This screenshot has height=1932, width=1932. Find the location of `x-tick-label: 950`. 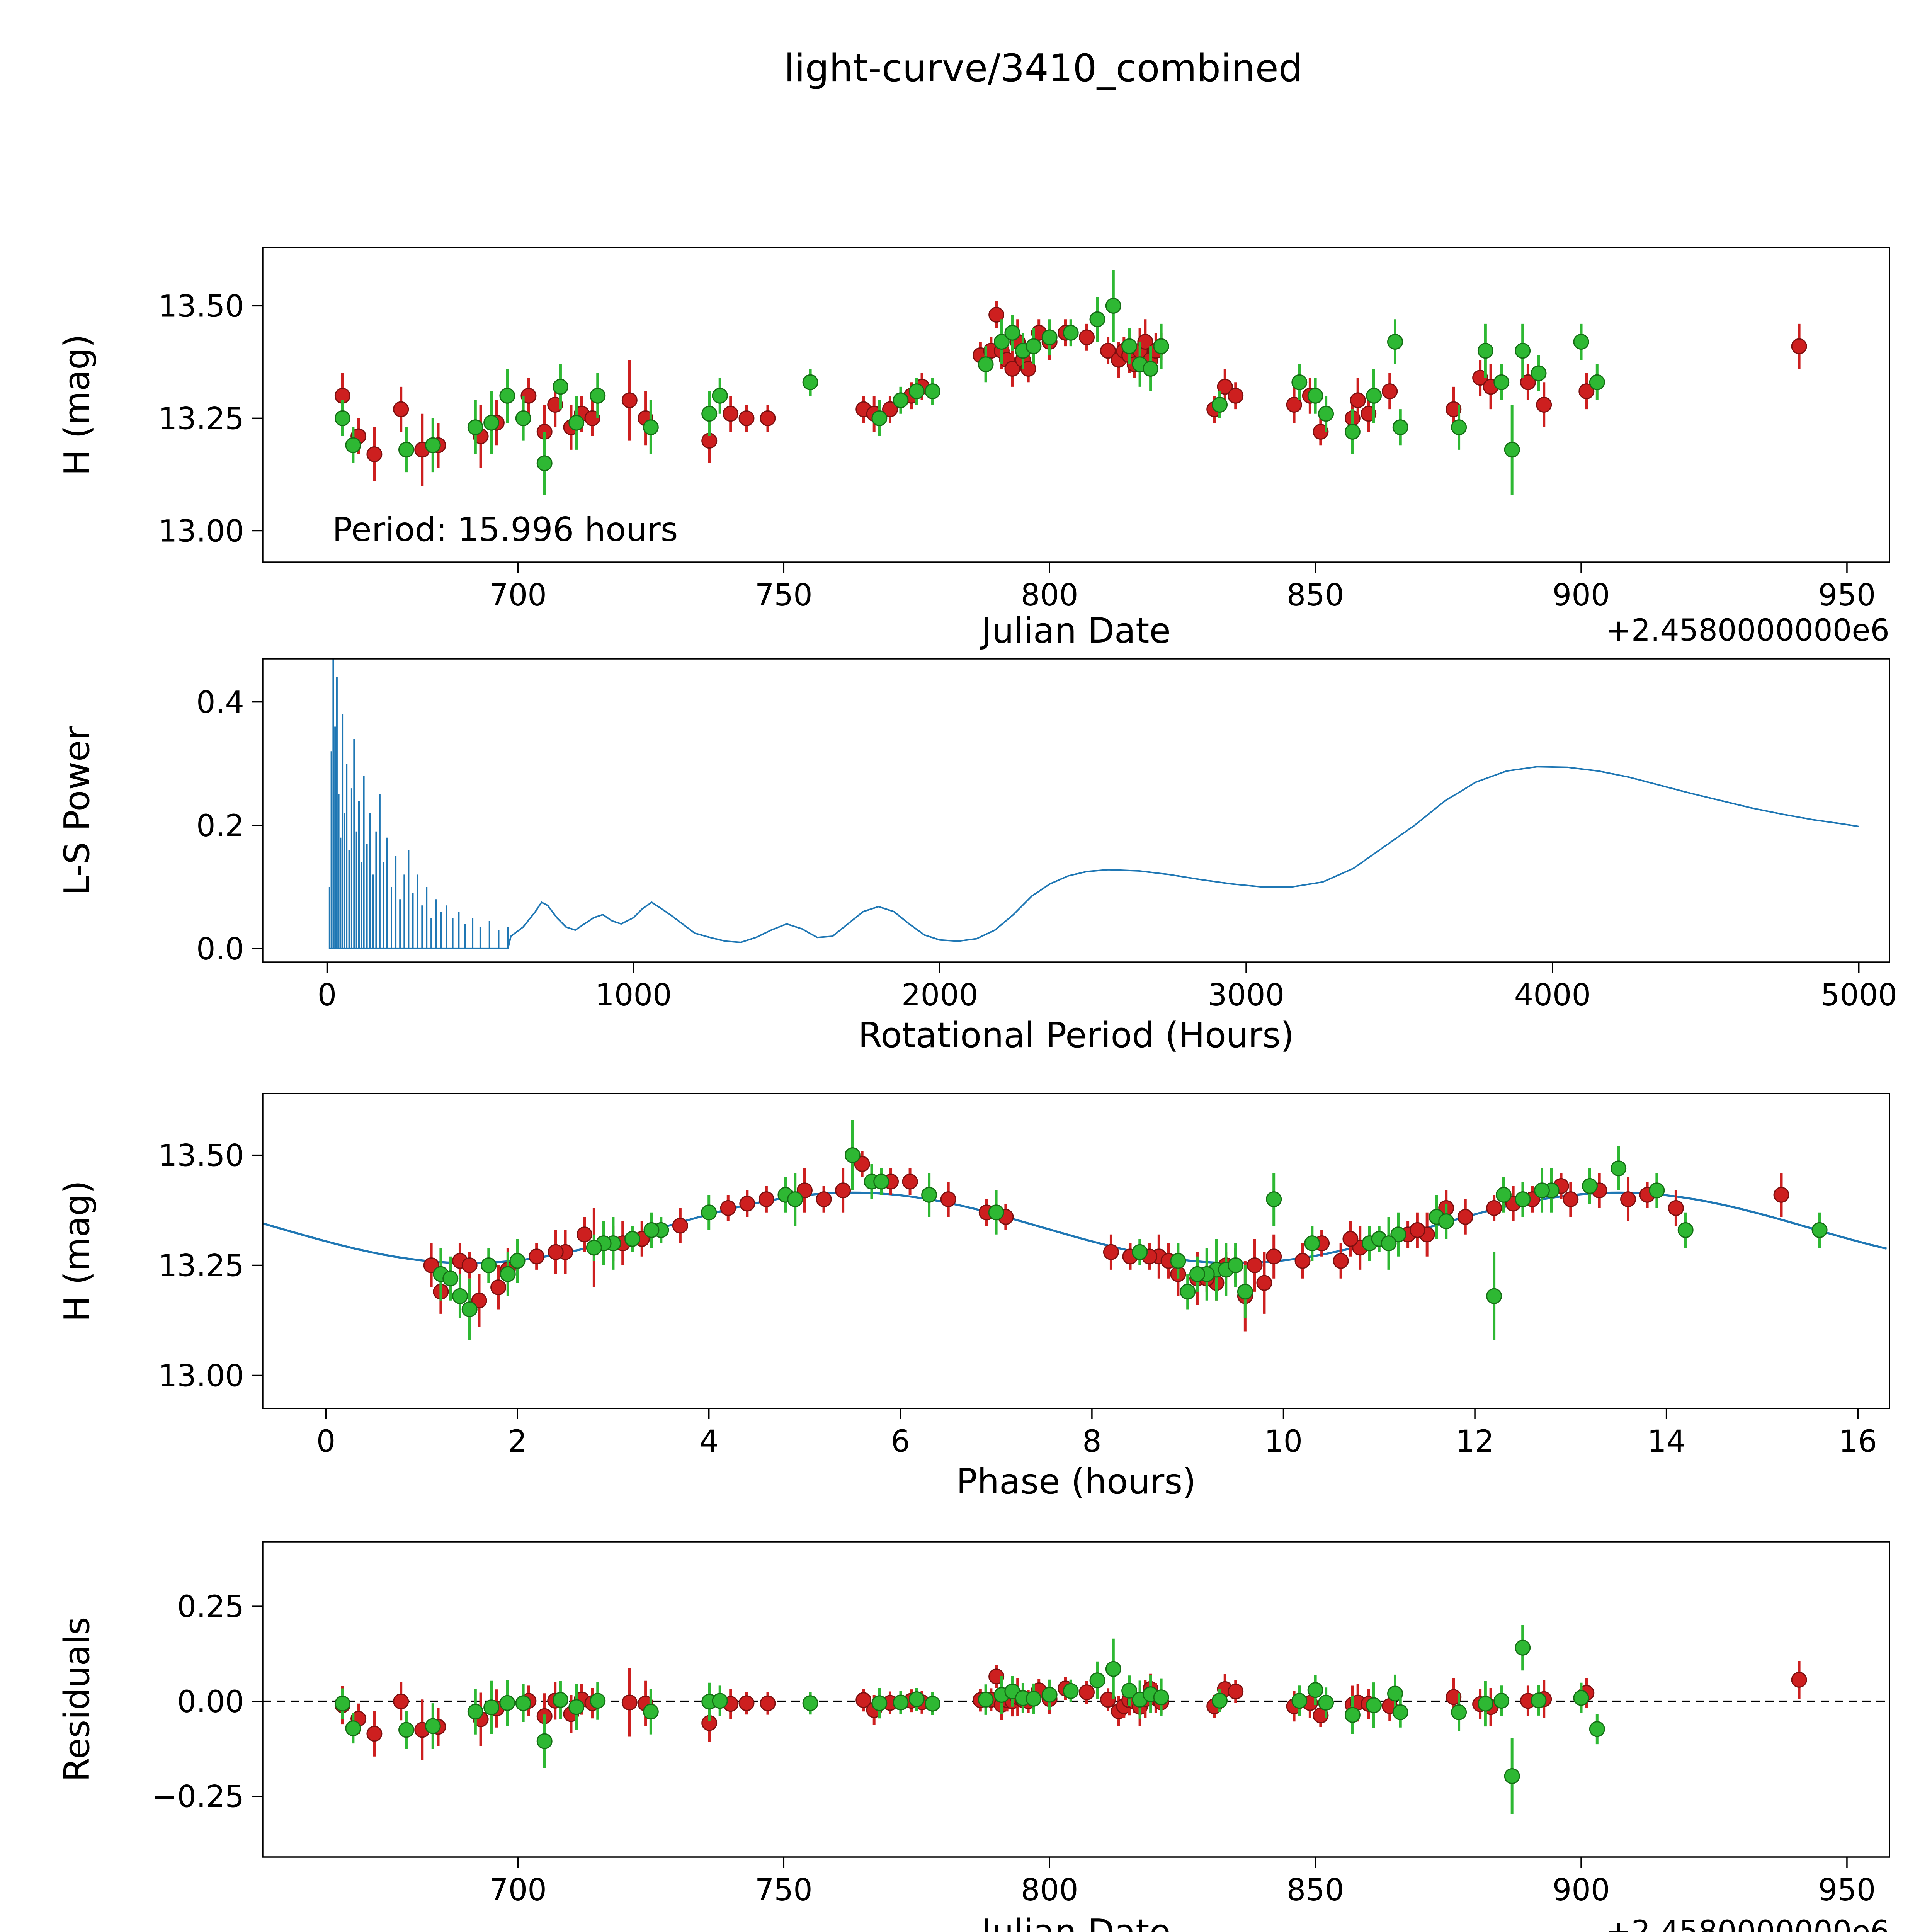

x-tick-label: 950 is located at coordinates (1847, 596).